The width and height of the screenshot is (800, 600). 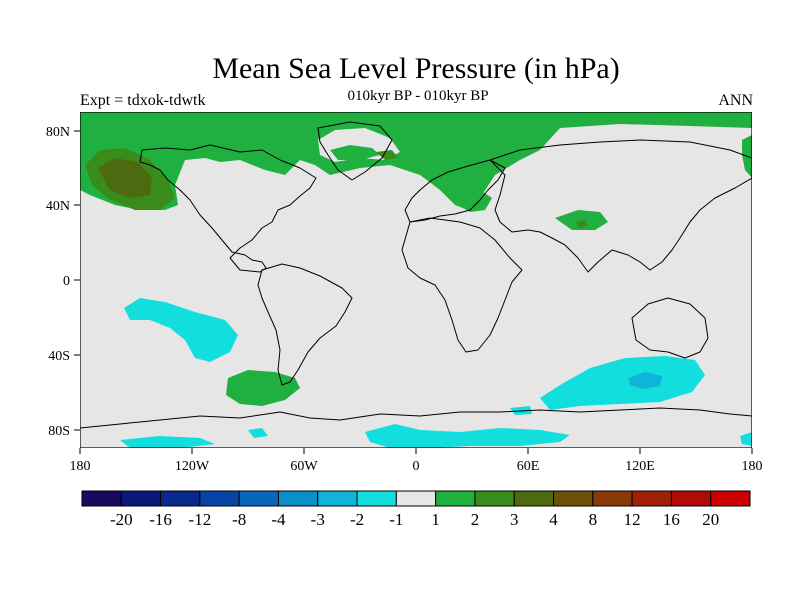 What do you see at coordinates (125, 178) in the screenshot?
I see `aleutian-strong-anomaly` at bounding box center [125, 178].